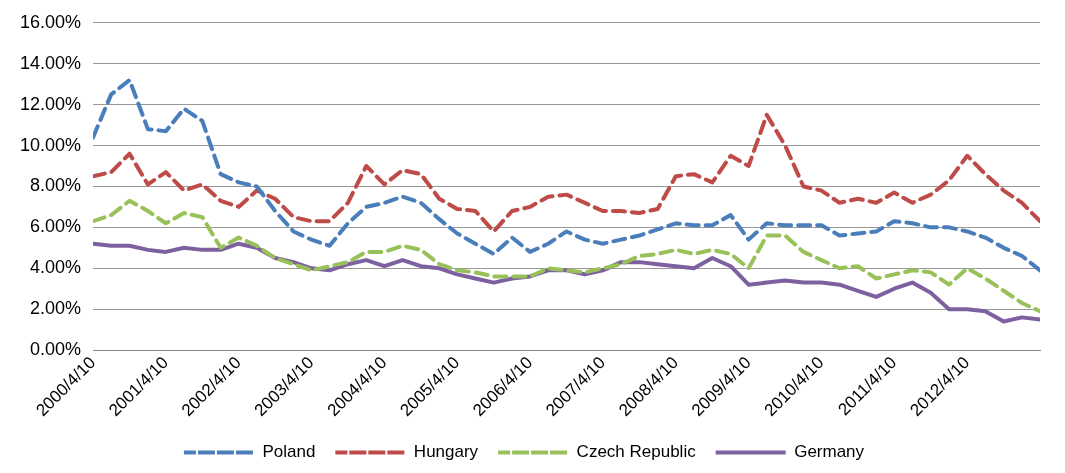  I want to click on y-tick-label: 8.00%, so click(56, 185).